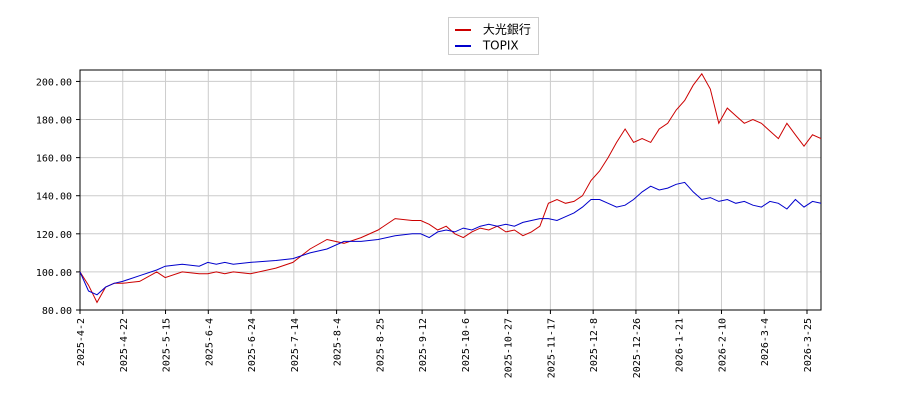  I want to click on x-tick-label: 2026-1-21, so click(680, 345).